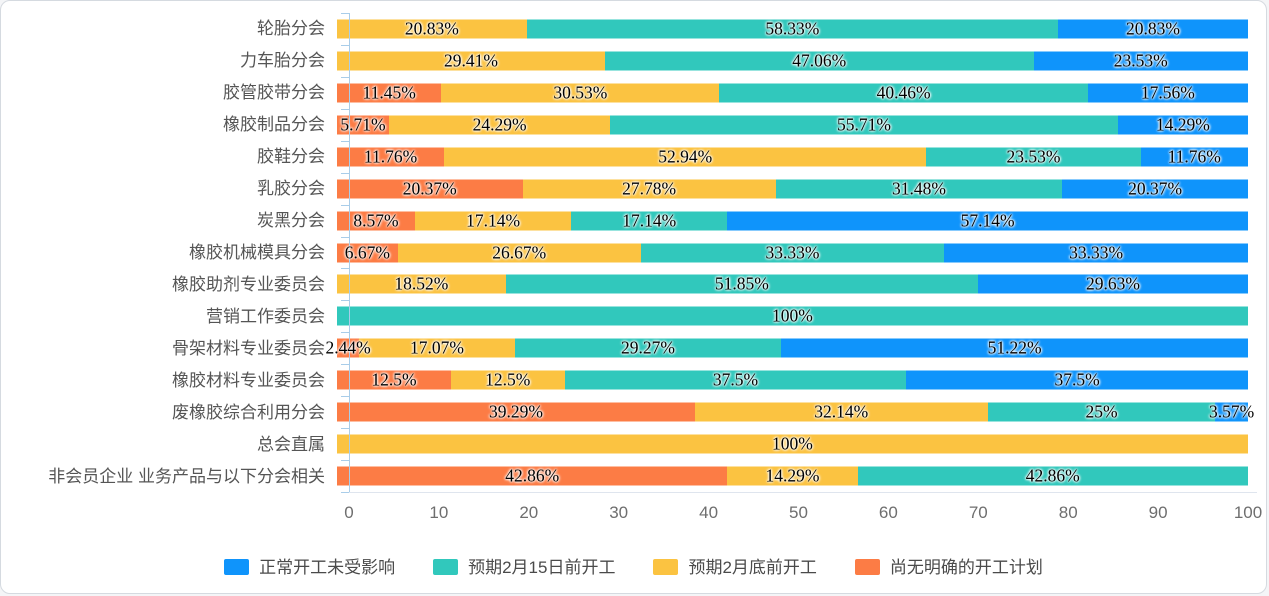 The width and height of the screenshot is (1269, 596). I want to click on bar-row: 营销工作委员会 100%, so click(629, 316).